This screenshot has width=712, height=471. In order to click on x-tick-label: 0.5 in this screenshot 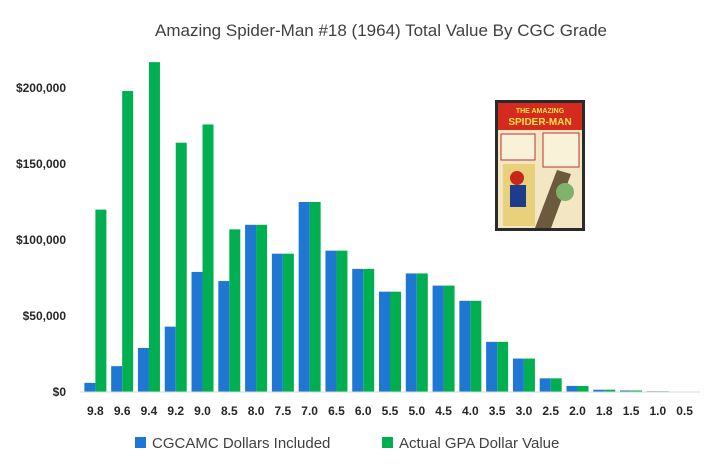, I will do `click(684, 411)`.